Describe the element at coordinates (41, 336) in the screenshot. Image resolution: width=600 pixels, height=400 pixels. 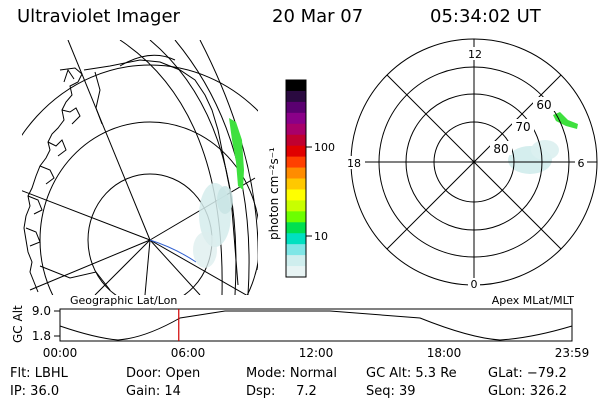
I see `alt-tick-1.8: 1.8` at that location.